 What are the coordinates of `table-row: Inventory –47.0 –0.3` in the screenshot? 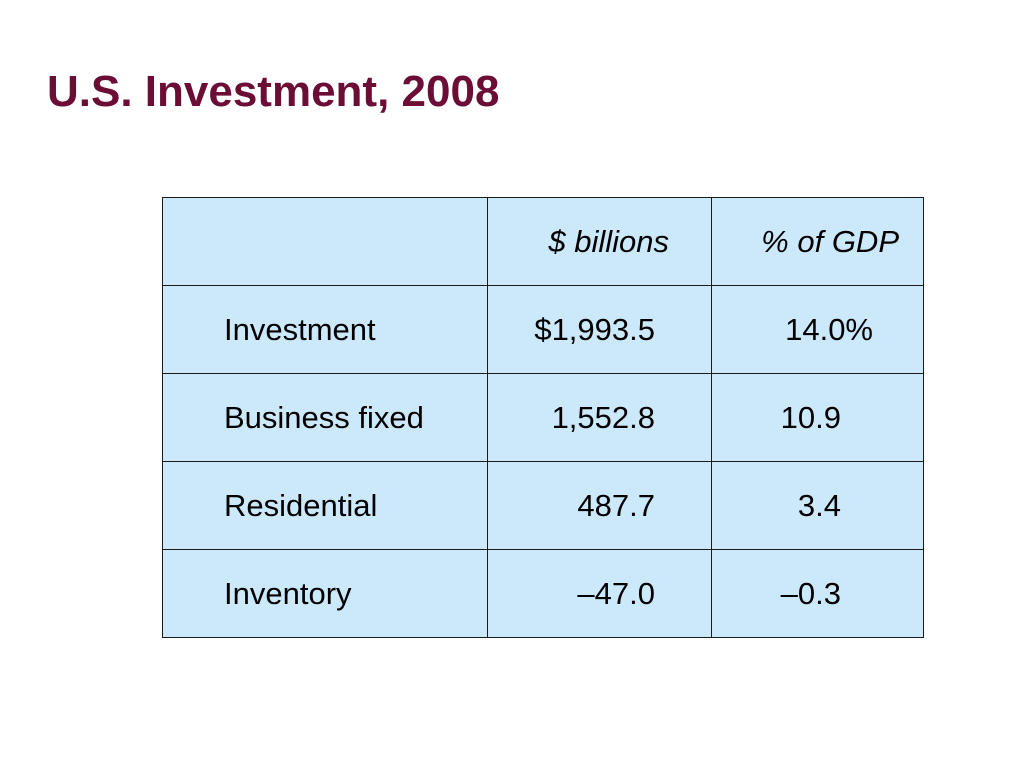 It's located at (543, 593).